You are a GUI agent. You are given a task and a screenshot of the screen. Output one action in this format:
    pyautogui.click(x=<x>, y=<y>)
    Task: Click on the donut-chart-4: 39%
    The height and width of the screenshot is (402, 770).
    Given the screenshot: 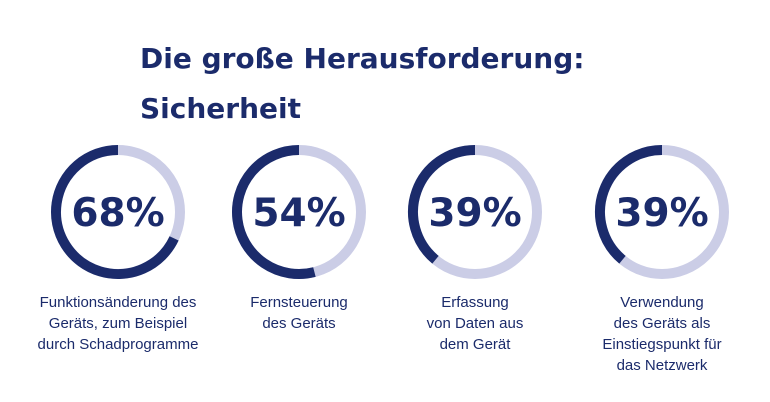 What is the action you would take?
    pyautogui.click(x=662, y=212)
    